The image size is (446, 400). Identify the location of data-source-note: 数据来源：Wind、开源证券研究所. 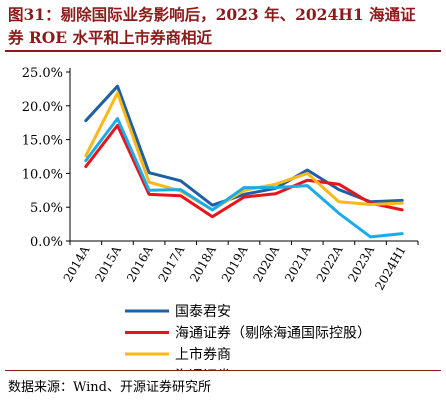
(109, 387).